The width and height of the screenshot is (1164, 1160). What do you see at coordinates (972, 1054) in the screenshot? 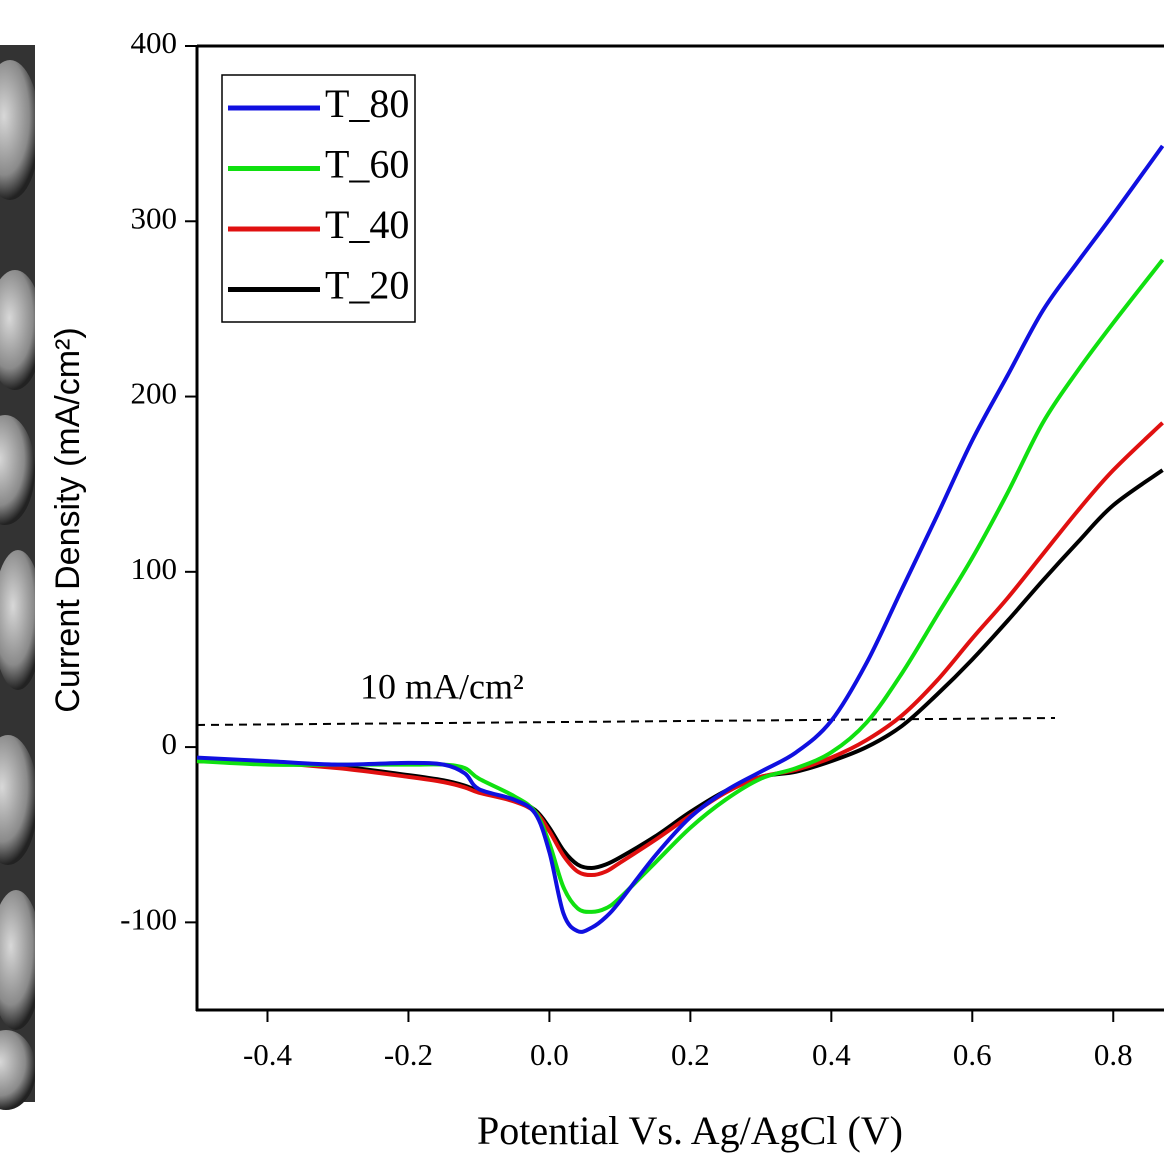
I see `x-tick-label: 0.6` at bounding box center [972, 1054].